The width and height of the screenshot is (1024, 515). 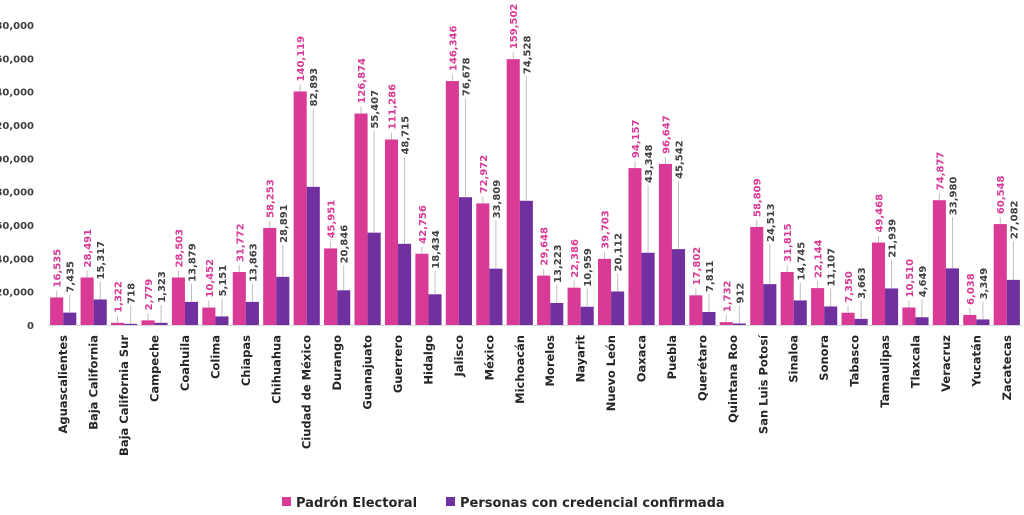 I want to click on data-label-padron: 31,815, so click(x=788, y=242).